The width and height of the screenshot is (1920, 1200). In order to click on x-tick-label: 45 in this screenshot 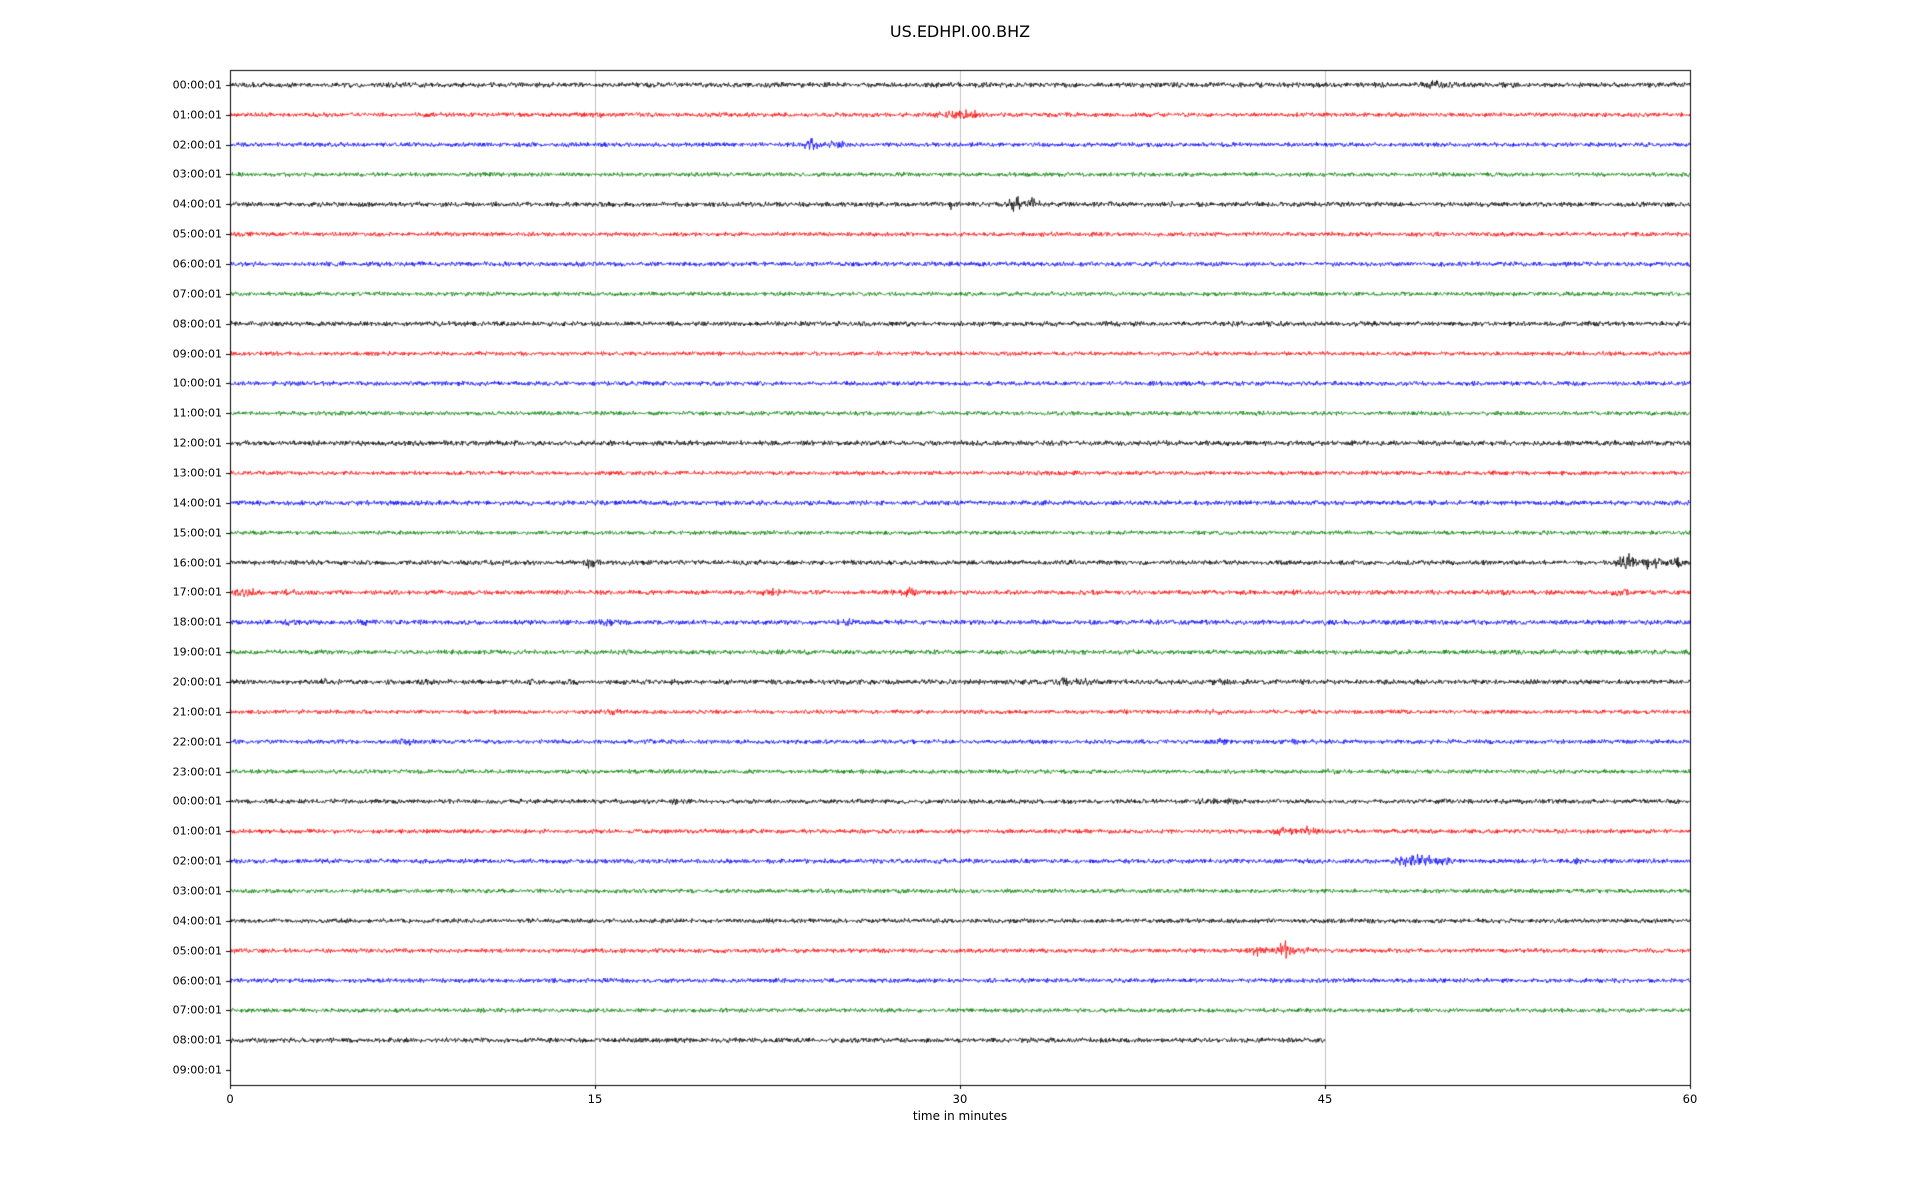, I will do `click(1325, 1099)`.